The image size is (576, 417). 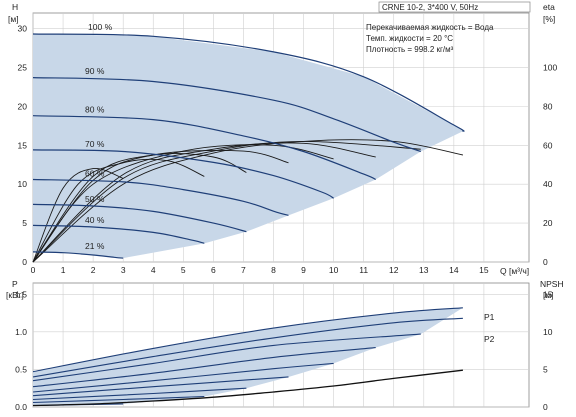 I want to click on y2-axis-unit-npsh: [м], so click(x=548, y=295).